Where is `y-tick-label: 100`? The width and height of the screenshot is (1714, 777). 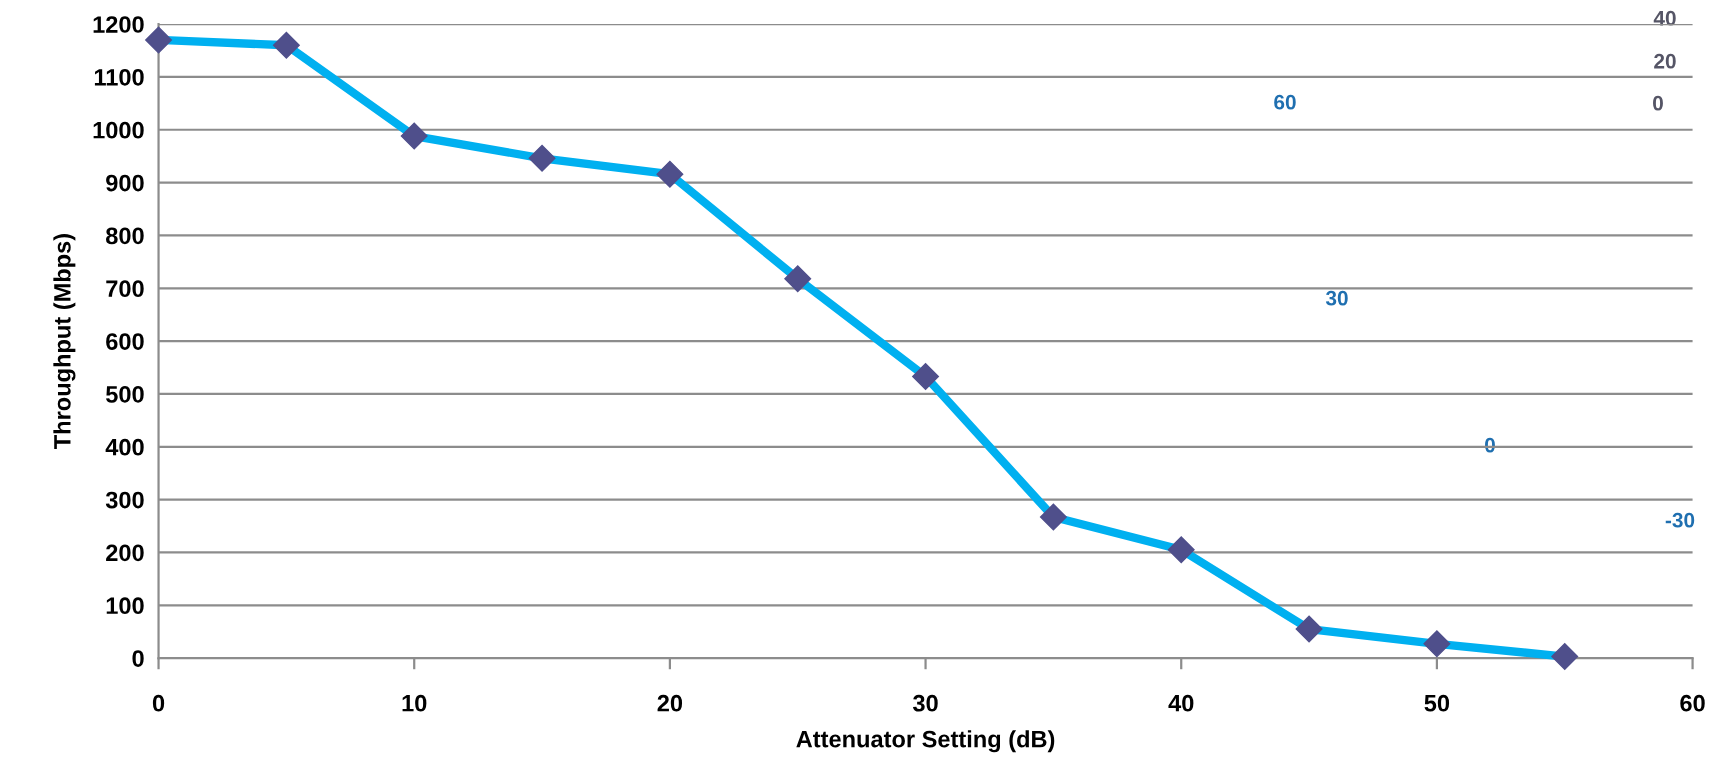
y-tick-label: 100 is located at coordinates (125, 606).